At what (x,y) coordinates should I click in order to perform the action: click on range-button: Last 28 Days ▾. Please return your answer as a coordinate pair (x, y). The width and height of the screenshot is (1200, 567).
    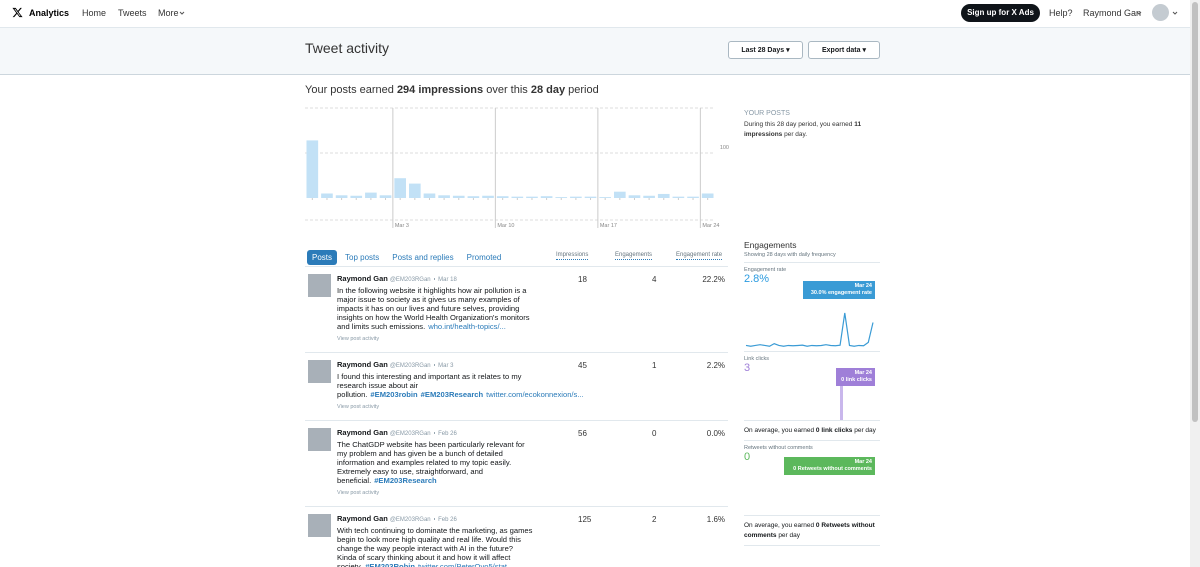
    Looking at the image, I should click on (765, 50).